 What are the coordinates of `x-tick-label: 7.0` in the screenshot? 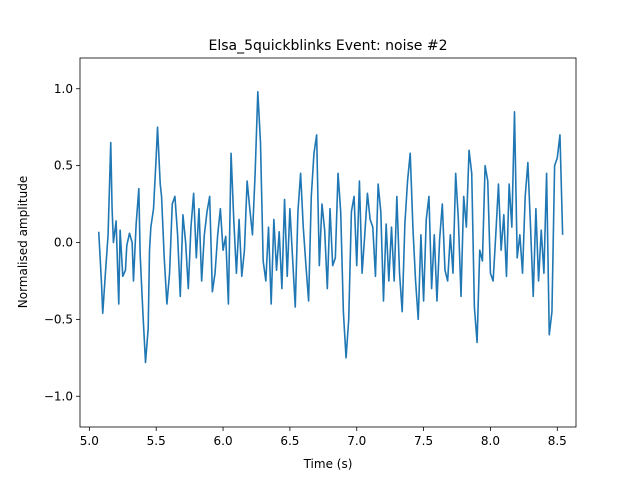 It's located at (356, 441).